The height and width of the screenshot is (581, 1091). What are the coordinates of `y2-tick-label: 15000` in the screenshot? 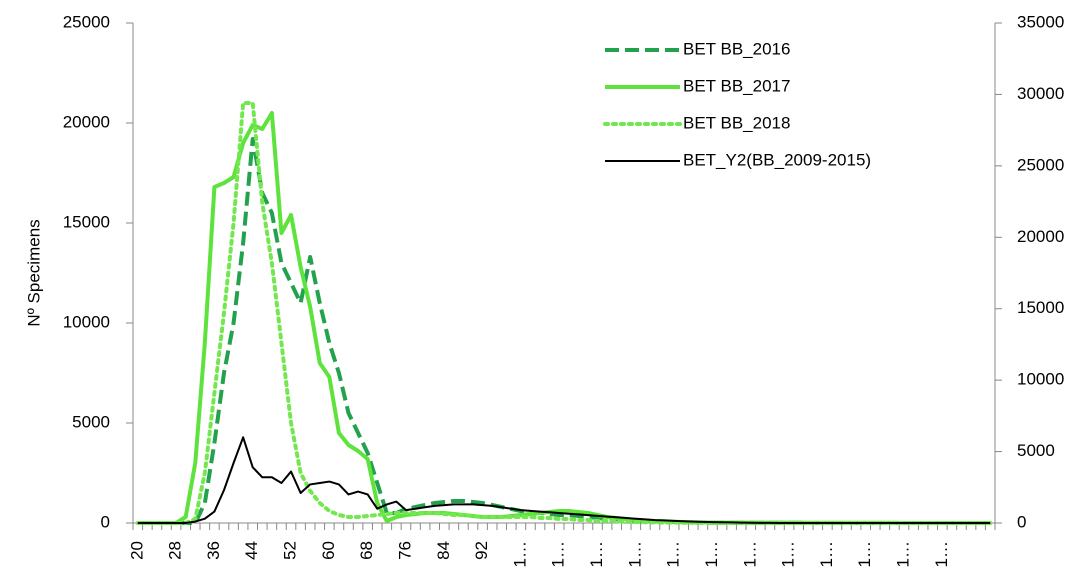 It's located at (1040, 307).